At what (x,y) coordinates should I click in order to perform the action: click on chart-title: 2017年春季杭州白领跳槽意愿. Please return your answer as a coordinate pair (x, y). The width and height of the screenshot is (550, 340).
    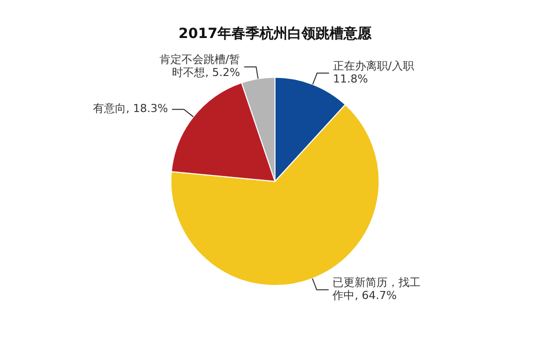
    Looking at the image, I should click on (275, 33).